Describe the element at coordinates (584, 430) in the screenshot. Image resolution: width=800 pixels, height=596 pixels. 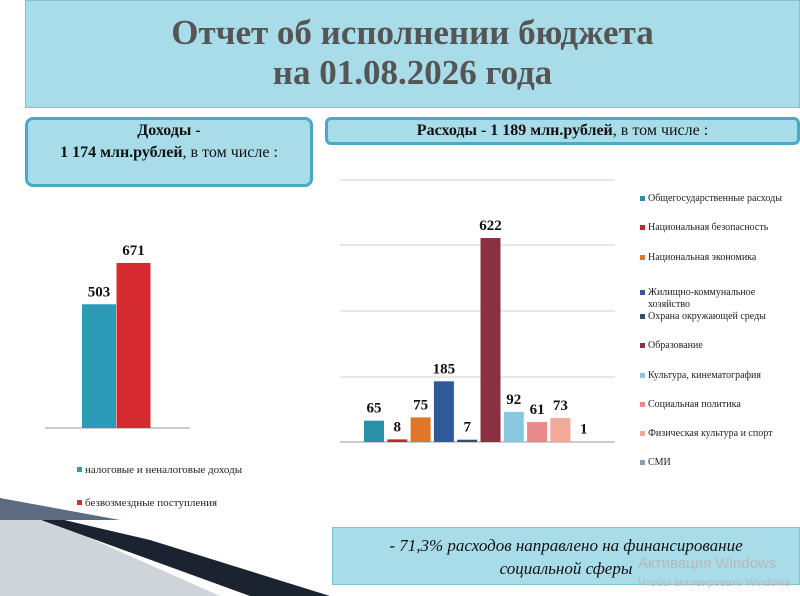
I see `value-label: 1` at that location.